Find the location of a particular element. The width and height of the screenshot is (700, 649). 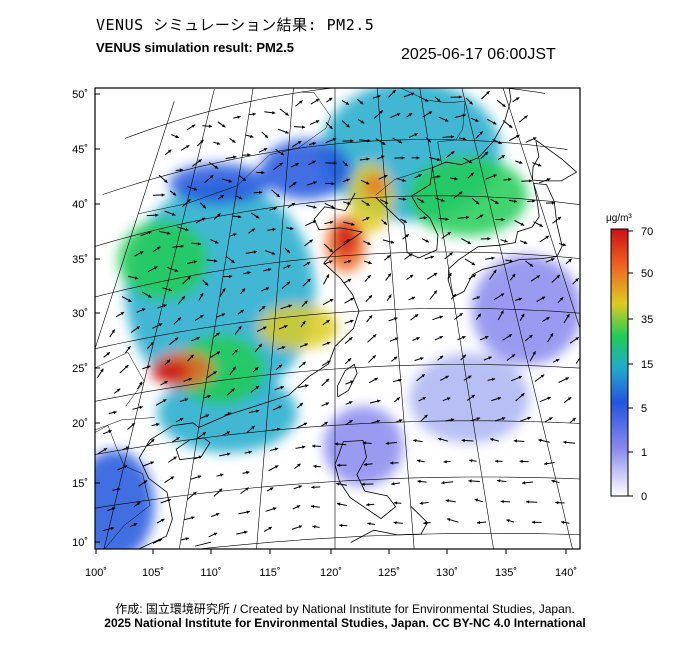

colorbar-unit: μg/m³ is located at coordinates (619, 218).